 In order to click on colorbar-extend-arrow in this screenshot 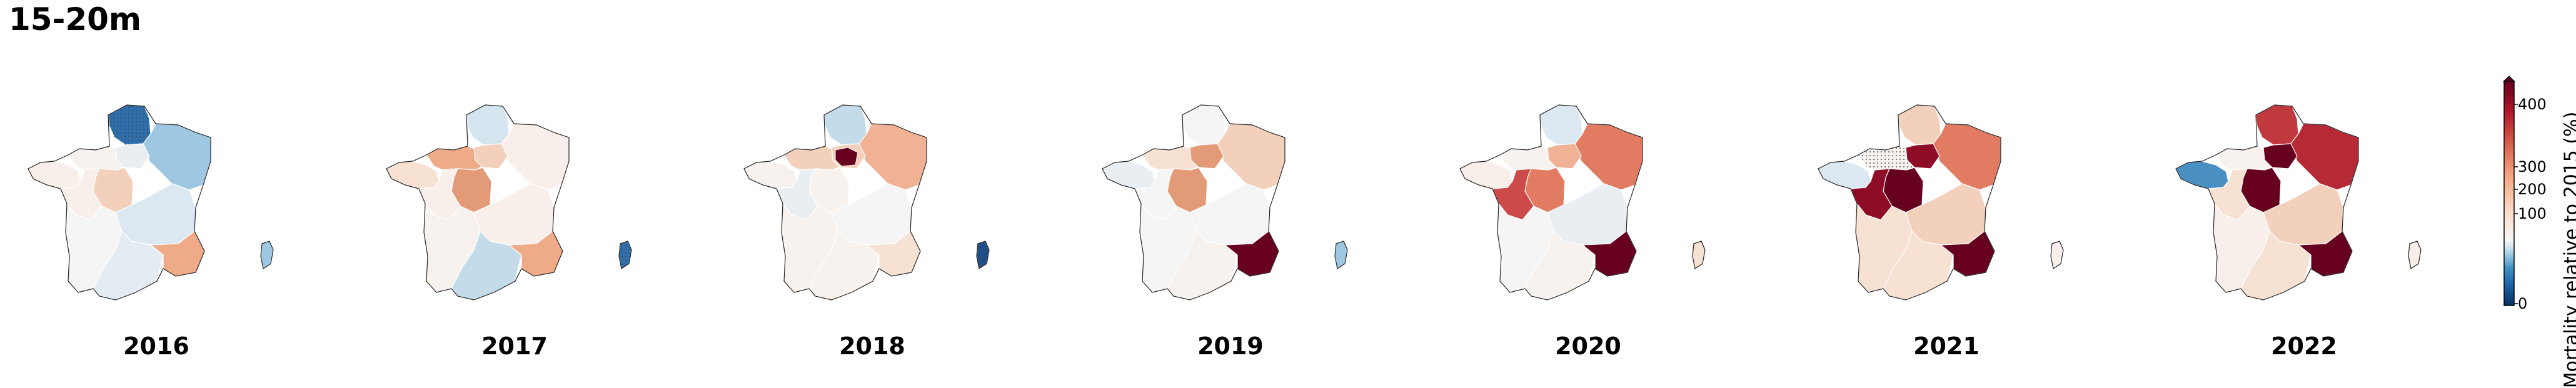, I will do `click(2509, 78)`.